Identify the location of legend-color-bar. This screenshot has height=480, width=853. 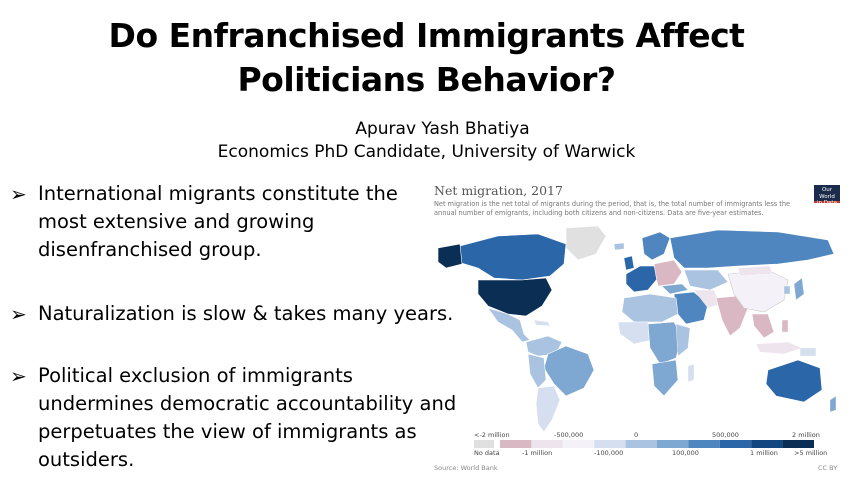
(644, 444).